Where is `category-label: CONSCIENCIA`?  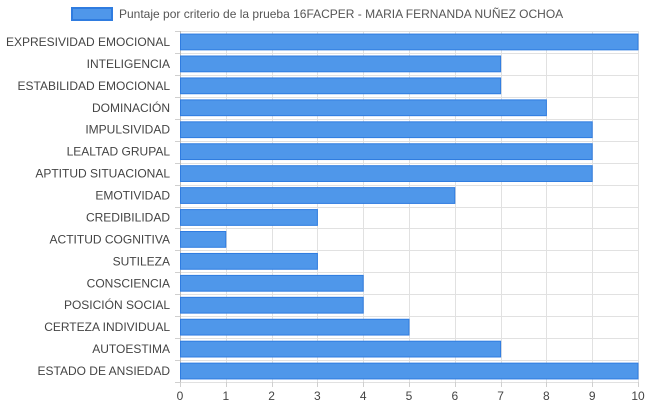
category-label: CONSCIENCIA is located at coordinates (128, 283).